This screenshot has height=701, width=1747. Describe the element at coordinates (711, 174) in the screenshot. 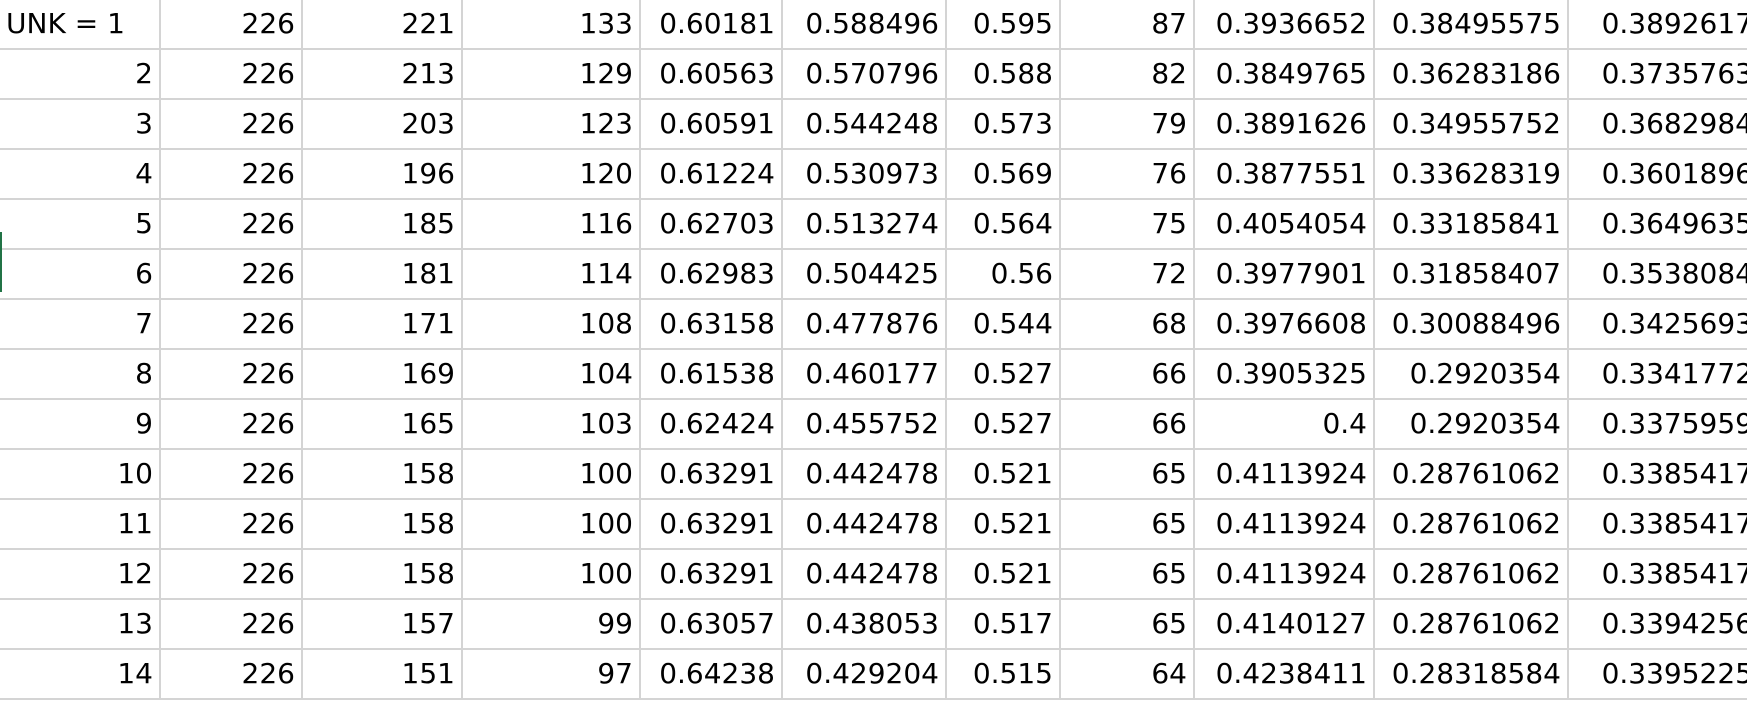

I see `grid-cell: 0.61224` at that location.